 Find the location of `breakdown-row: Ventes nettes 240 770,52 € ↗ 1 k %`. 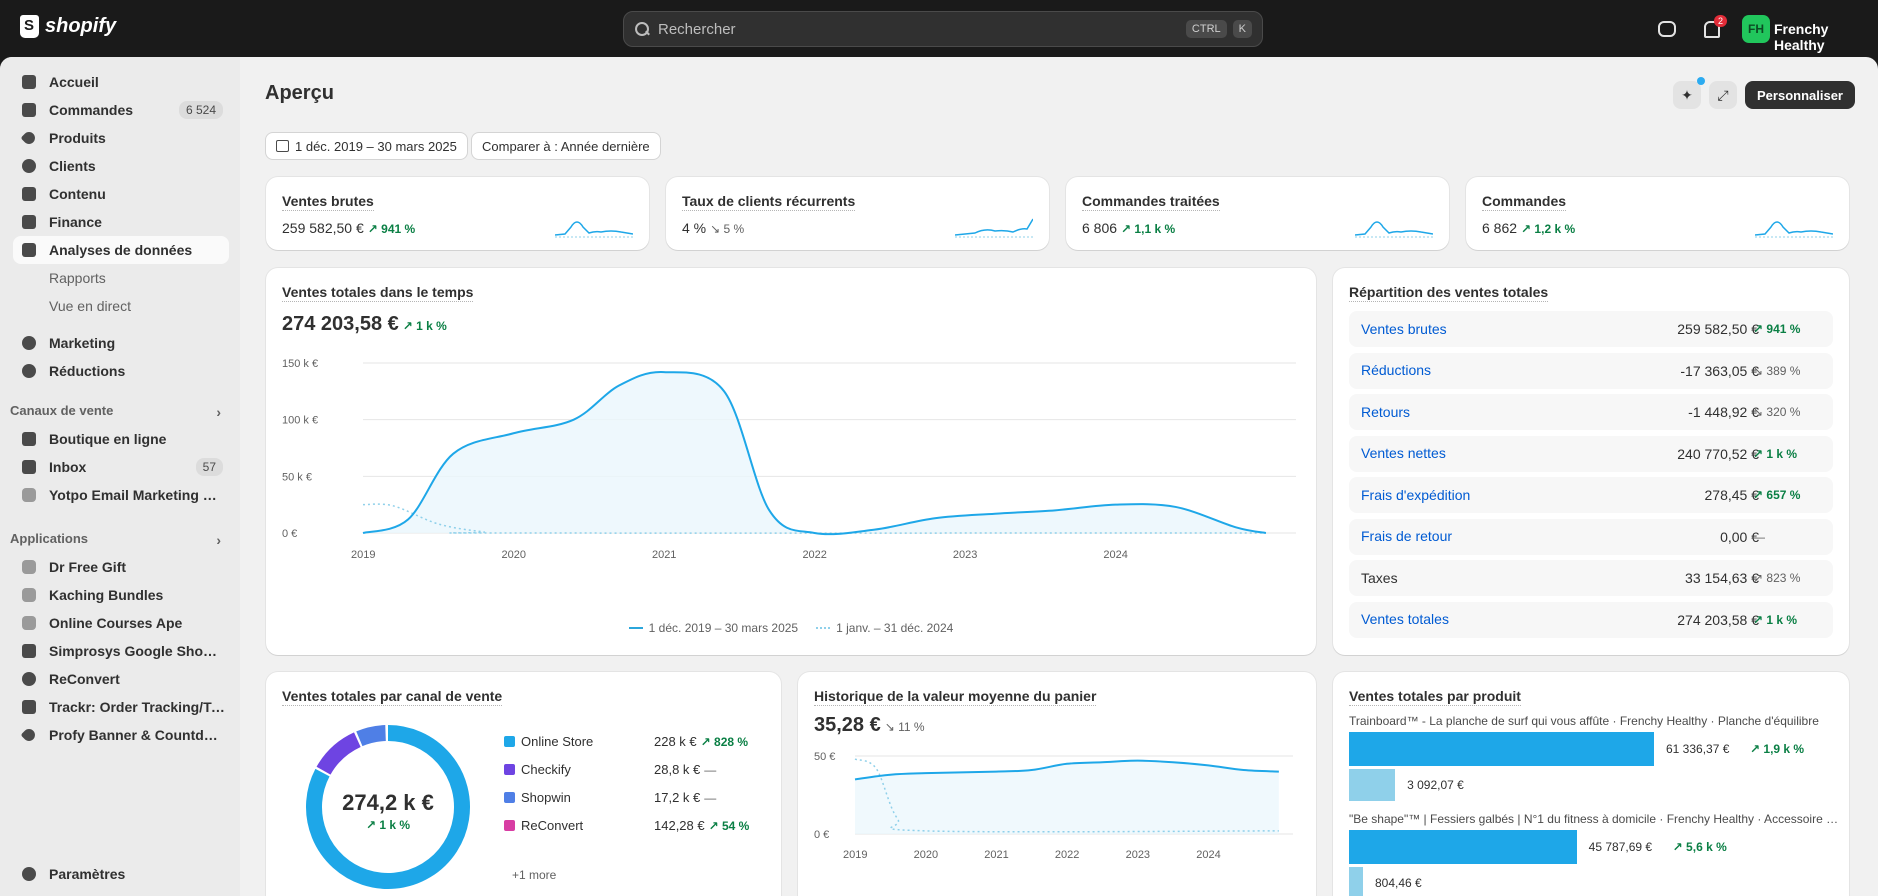

breakdown-row: Ventes nettes 240 770,52 € ↗ 1 k % is located at coordinates (1591, 453).